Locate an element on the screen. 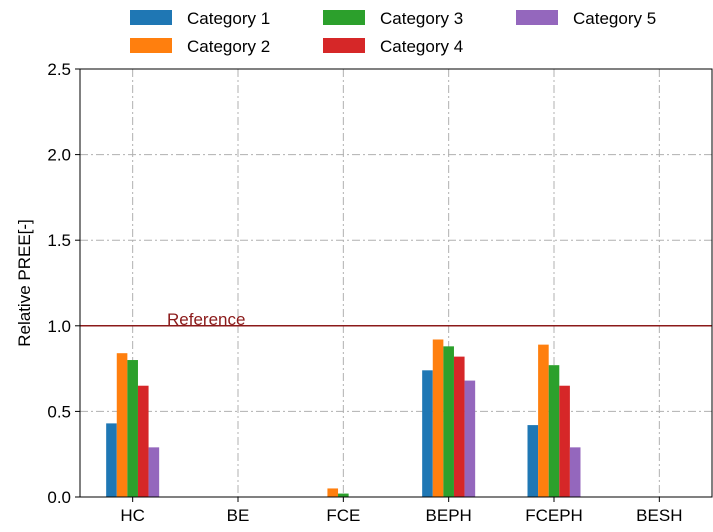 This screenshot has width=713, height=532. legend-label: Category 5 is located at coordinates (614, 18).